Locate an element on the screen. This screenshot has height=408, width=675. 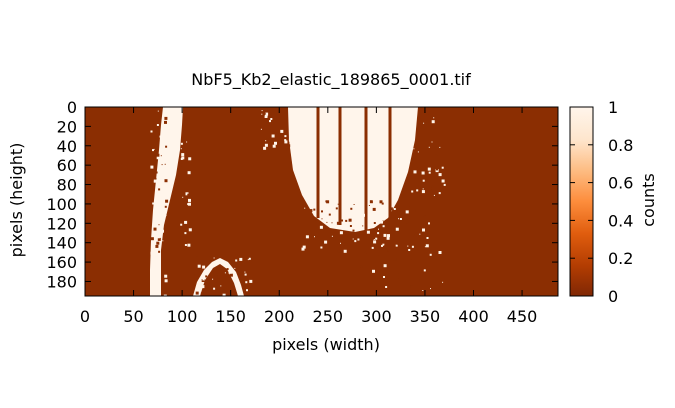
bright-arc is located at coordinates (218, 277).